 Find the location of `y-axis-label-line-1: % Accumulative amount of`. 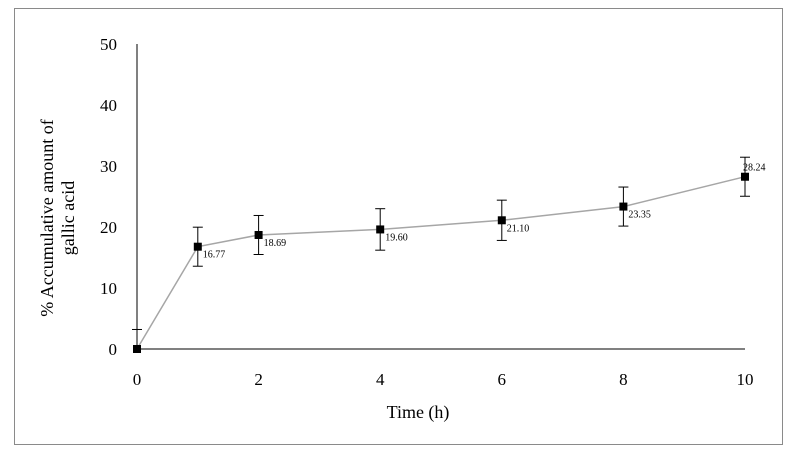

y-axis-label-line-1: % Accumulative amount of is located at coordinates (47, 217).